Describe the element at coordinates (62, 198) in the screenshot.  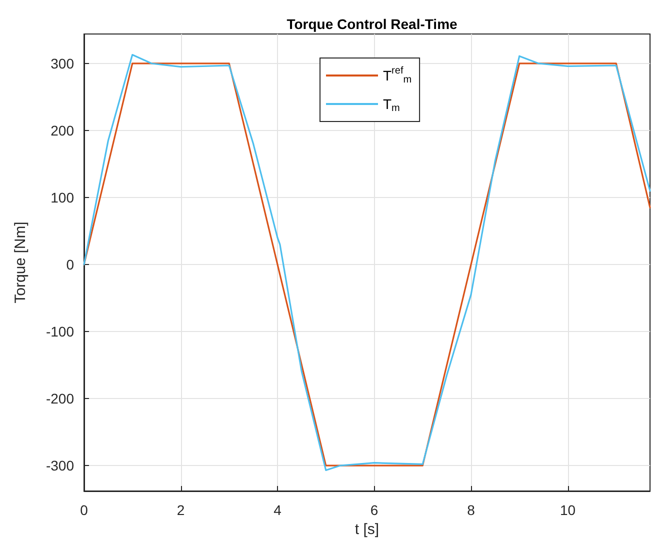
I see `y-tick-label: 100` at that location.